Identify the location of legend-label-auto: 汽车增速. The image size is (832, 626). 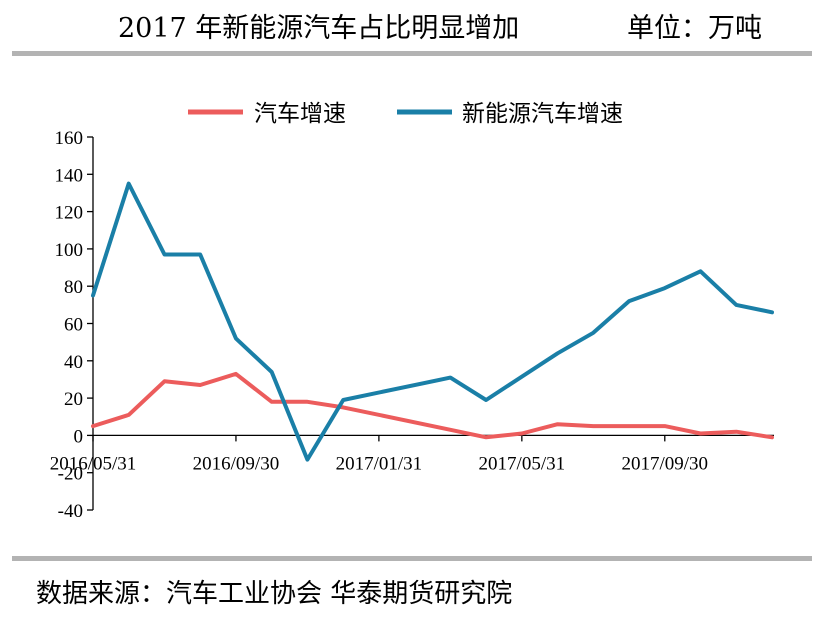
(300, 114).